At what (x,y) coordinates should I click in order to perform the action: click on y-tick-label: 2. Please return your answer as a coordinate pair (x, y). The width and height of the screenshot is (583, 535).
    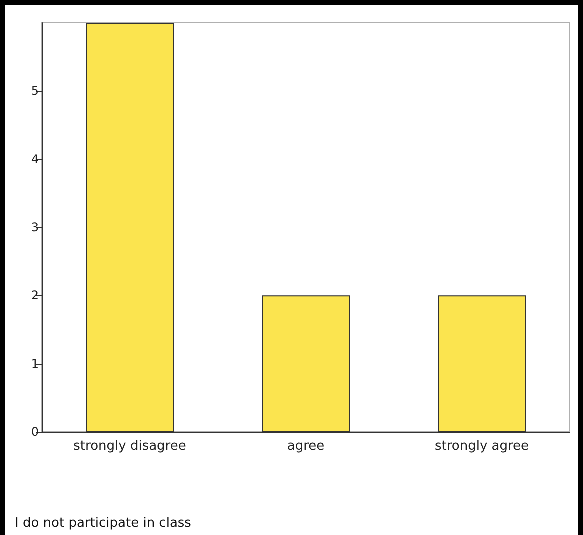
    Looking at the image, I should click on (35, 295).